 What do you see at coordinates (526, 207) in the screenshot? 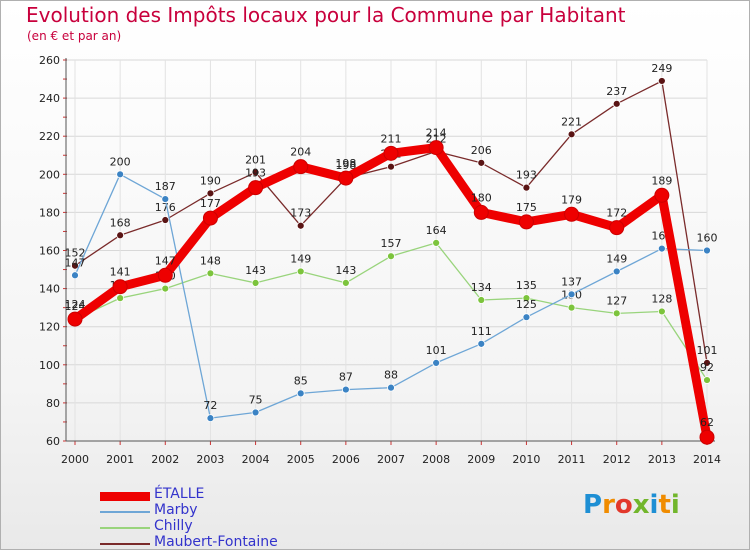
I see `data-label: 175` at bounding box center [526, 207].